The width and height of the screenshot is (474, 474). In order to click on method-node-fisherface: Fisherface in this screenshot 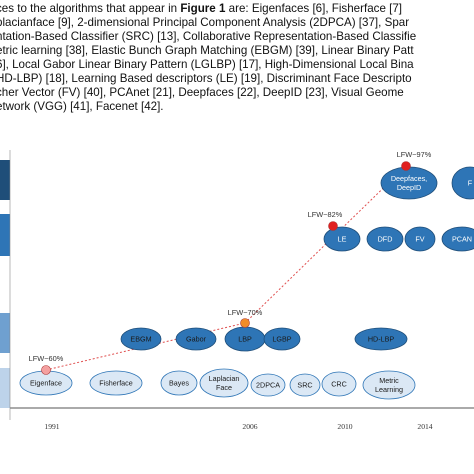, I will do `click(116, 383)`.